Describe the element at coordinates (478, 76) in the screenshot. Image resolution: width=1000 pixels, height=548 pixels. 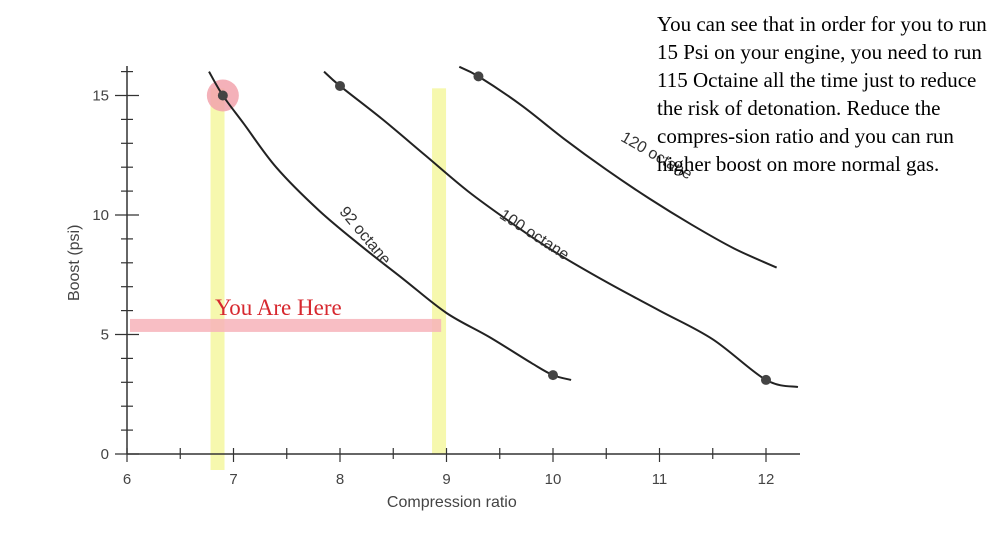
I see `marker-120-octane` at that location.